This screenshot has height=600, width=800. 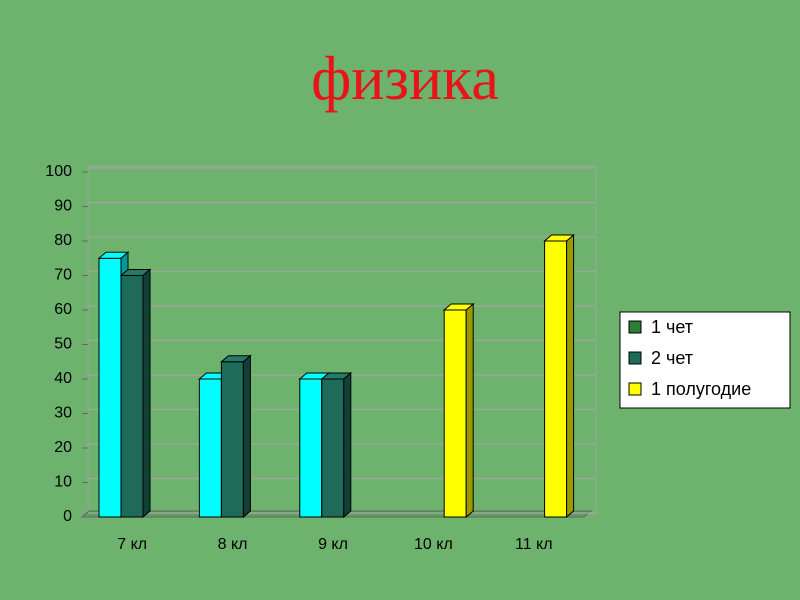 What do you see at coordinates (63, 378) in the screenshot?
I see `y-tick-label: 40` at bounding box center [63, 378].